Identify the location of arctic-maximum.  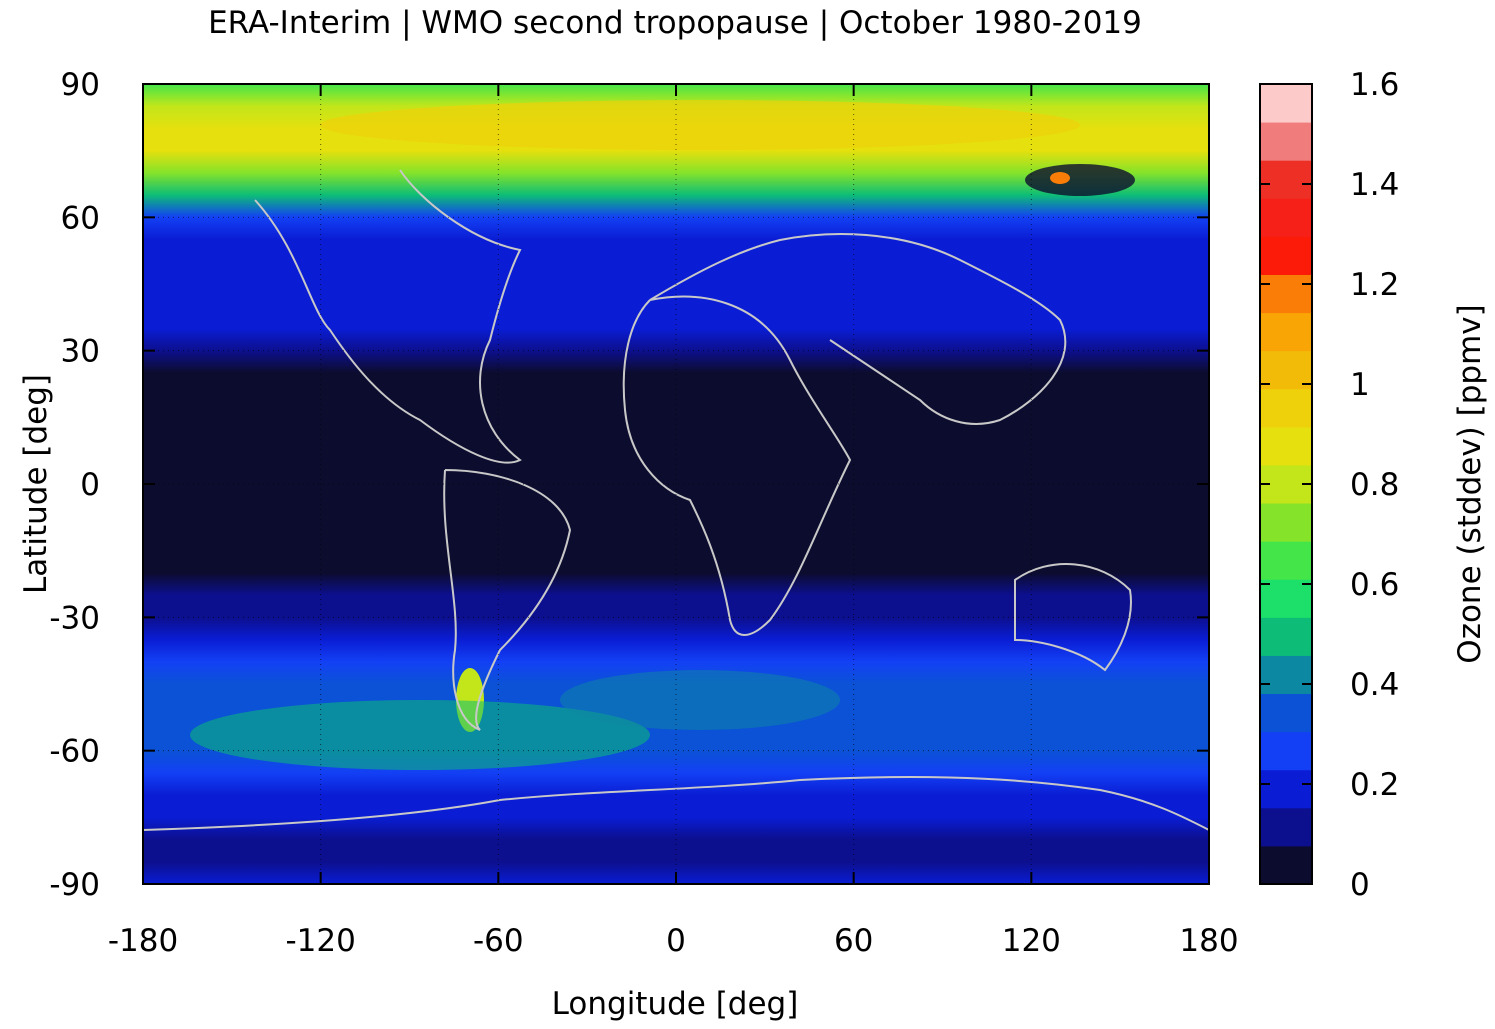
(700, 125).